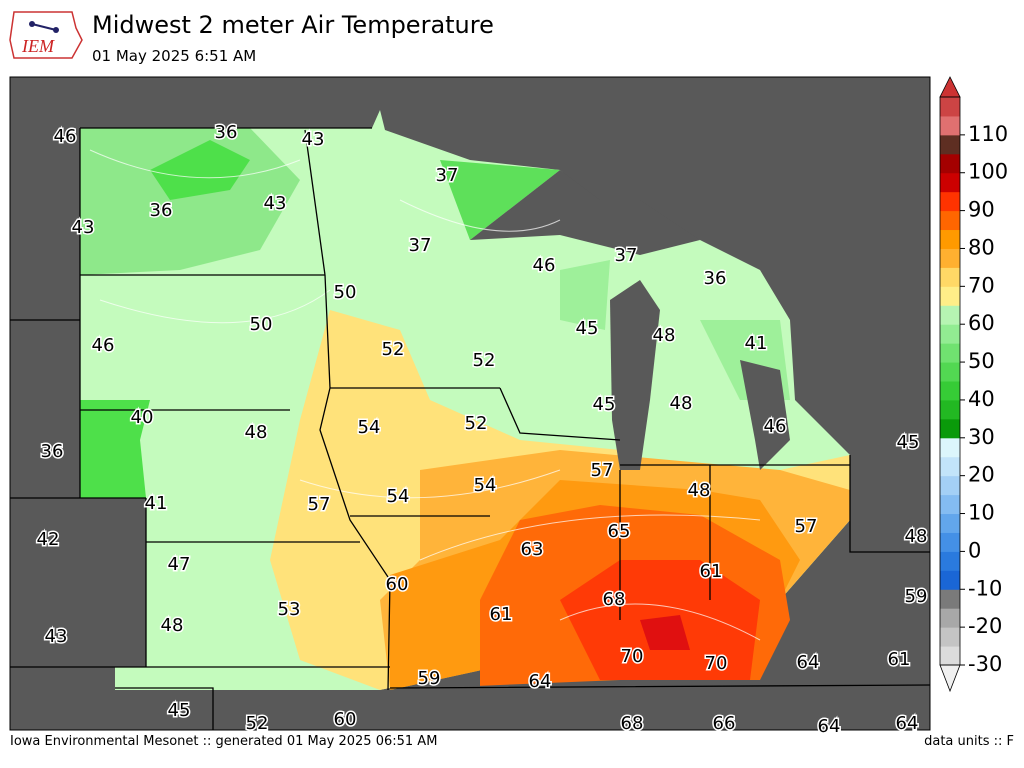  Describe the element at coordinates (981, 323) in the screenshot. I see `colorbar-tick-label: 60` at that location.